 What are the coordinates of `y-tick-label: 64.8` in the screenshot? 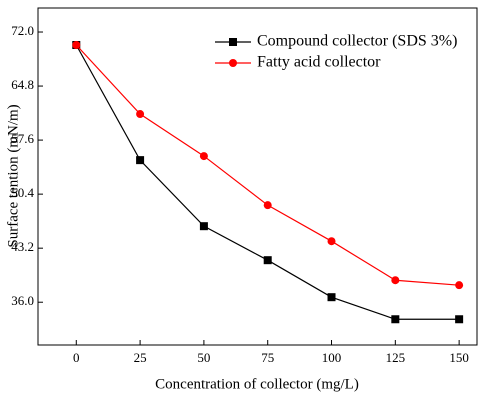 It's located at (22, 84).